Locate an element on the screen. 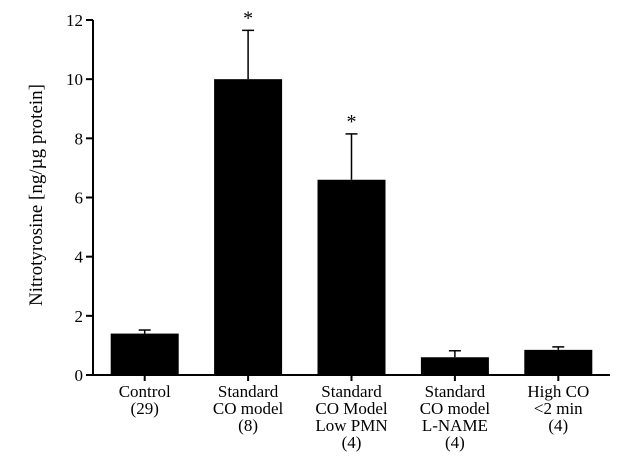 This screenshot has height=469, width=639. x-tick-label: <2 min is located at coordinates (558, 408).